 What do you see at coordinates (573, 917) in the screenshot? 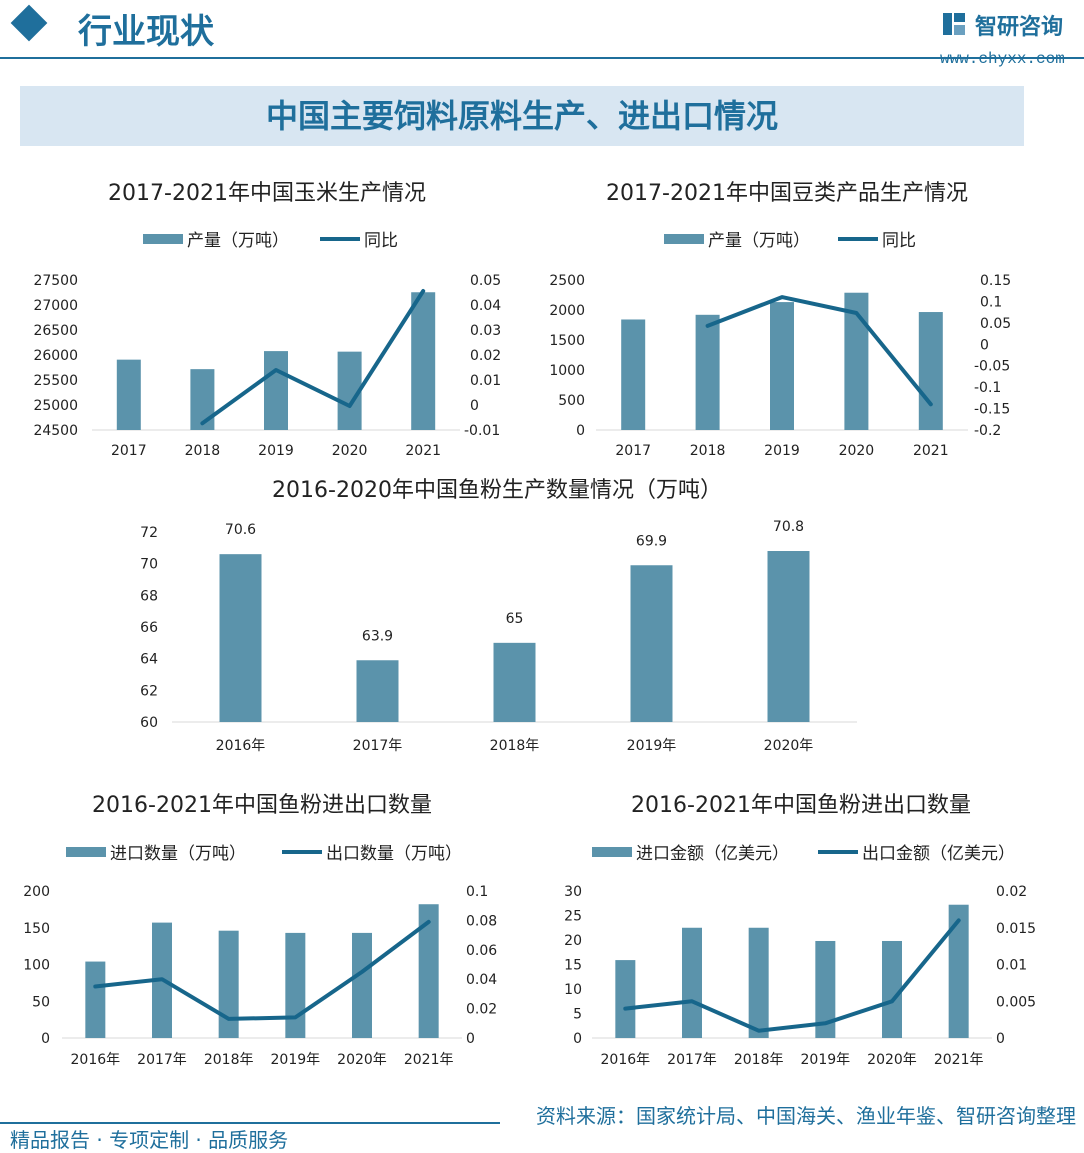
I see `fishmeal_value-ytick-left: 25` at bounding box center [573, 917].